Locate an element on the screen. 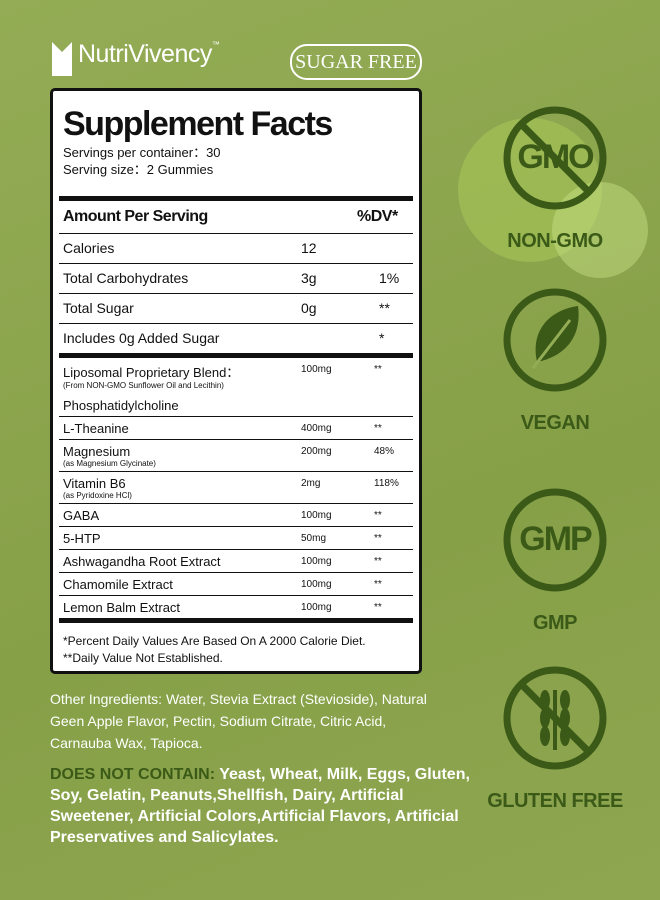 Image resolution: width=660 pixels, height=900 pixels. fact-row: Calories 12 is located at coordinates (239, 248).